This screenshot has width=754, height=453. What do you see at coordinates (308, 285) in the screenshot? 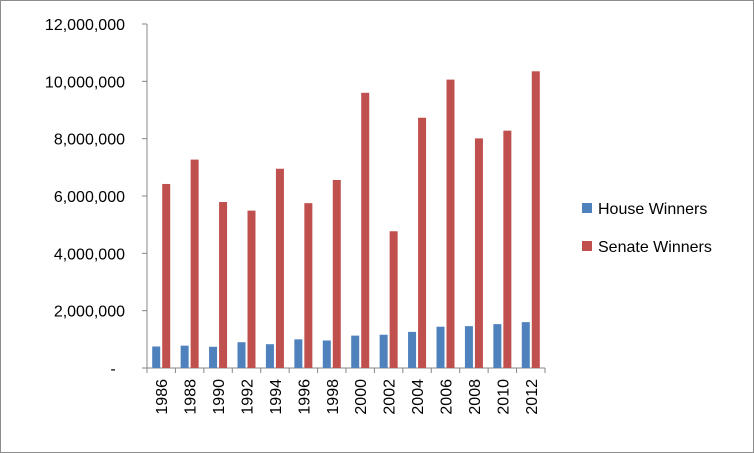
I see `senate-winners-bar-1996` at bounding box center [308, 285].